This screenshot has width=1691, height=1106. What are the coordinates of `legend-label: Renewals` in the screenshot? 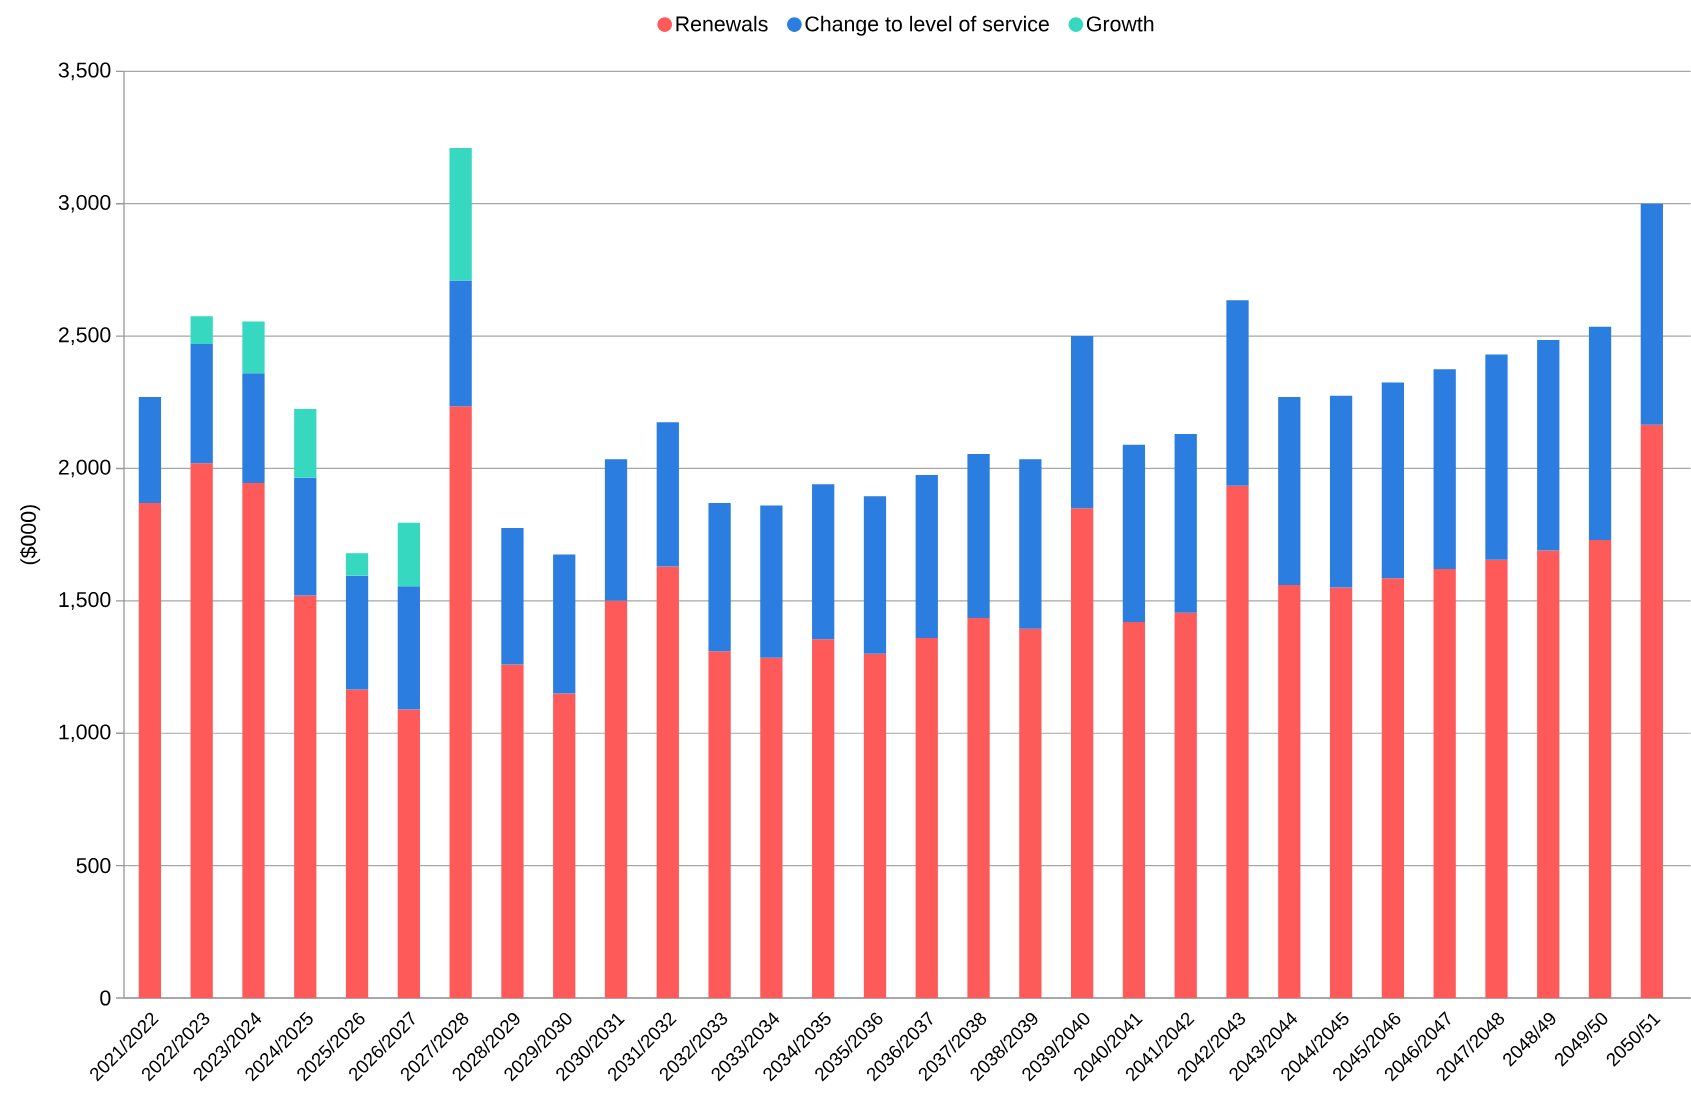 It's located at (722, 23).